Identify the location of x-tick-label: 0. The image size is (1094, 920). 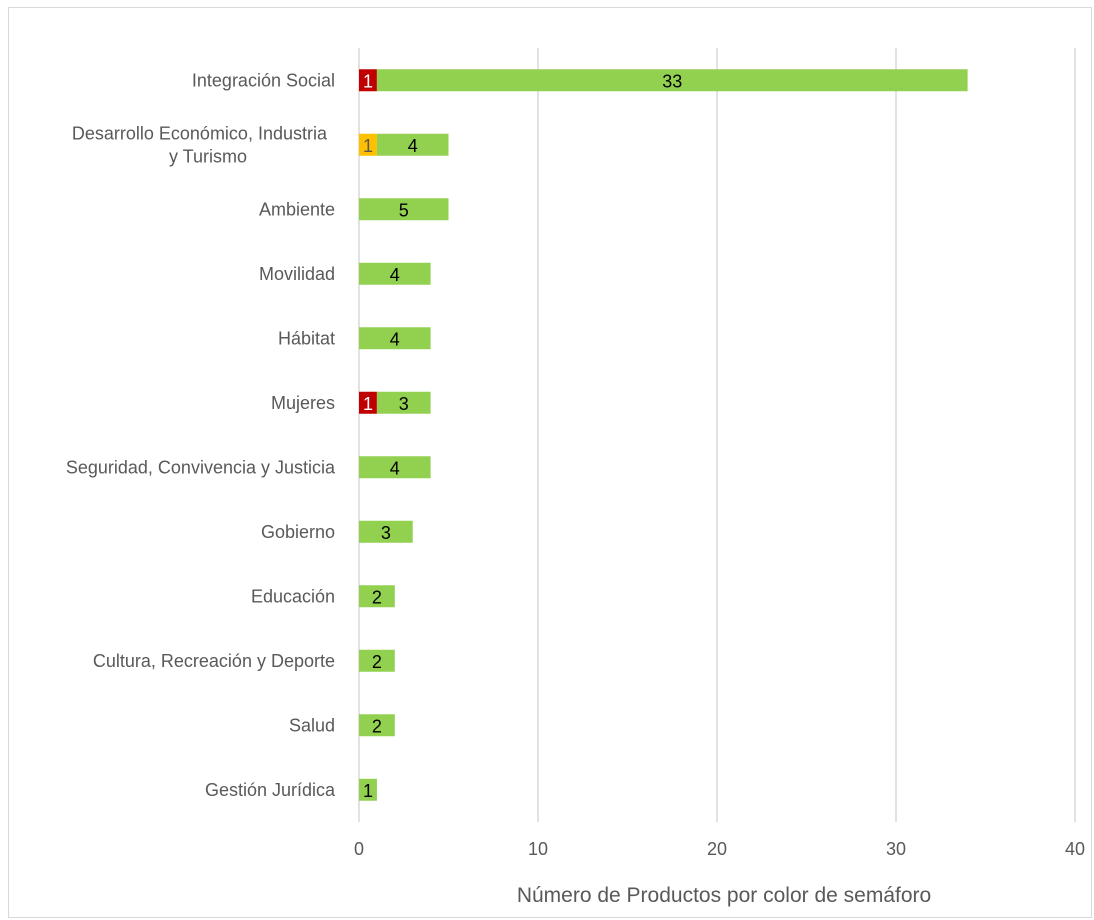
(359, 849).